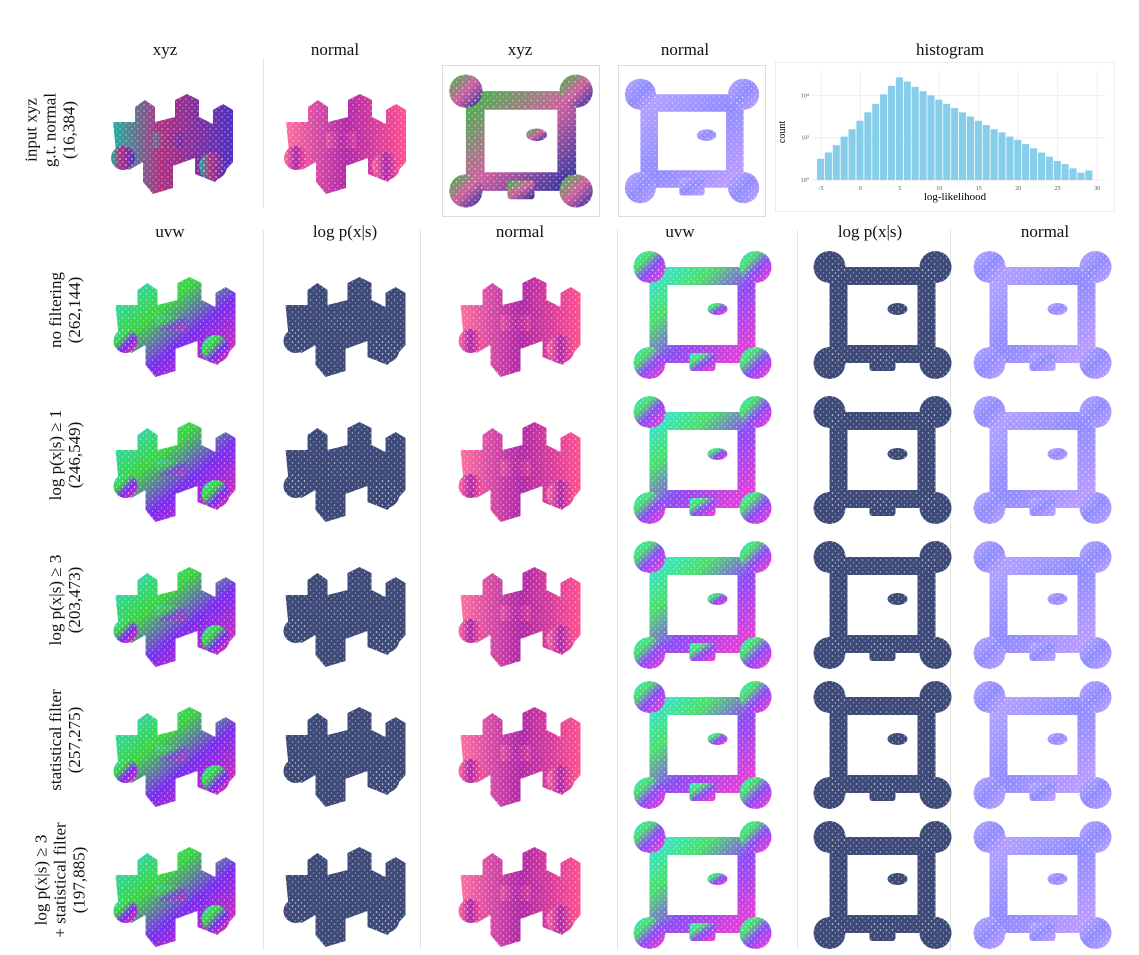 The height and width of the screenshot is (955, 1139). I want to click on histogram-ytick: 10², so click(805, 139).